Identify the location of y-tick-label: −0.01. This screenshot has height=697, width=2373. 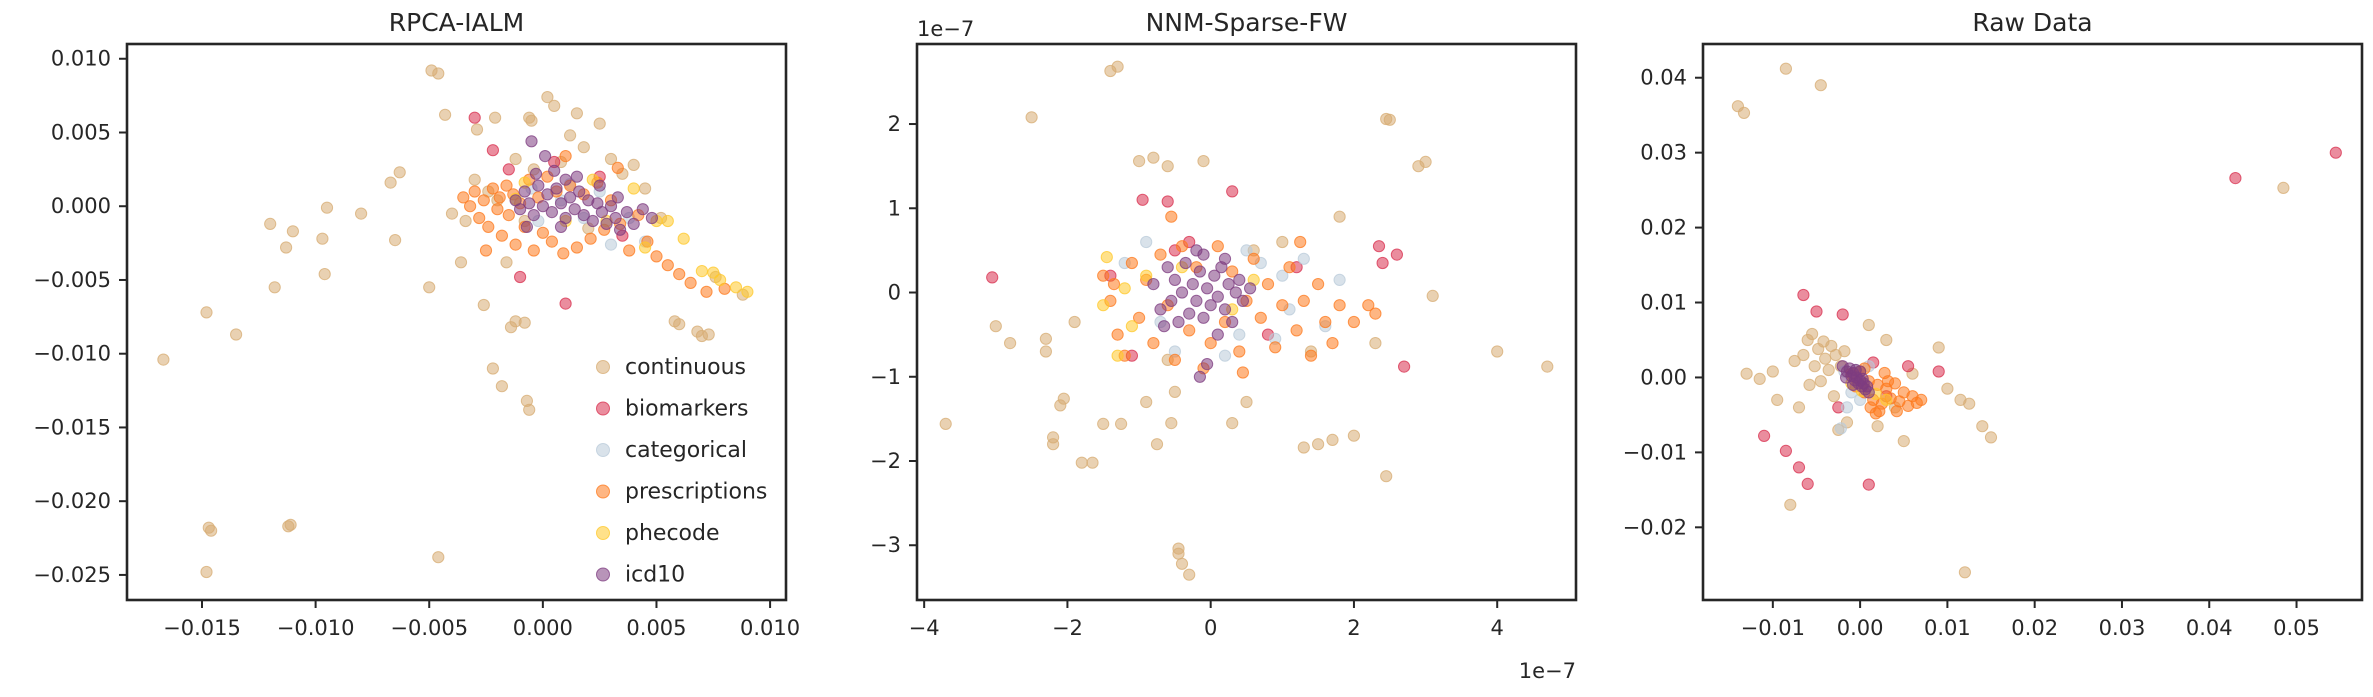
(1655, 452).